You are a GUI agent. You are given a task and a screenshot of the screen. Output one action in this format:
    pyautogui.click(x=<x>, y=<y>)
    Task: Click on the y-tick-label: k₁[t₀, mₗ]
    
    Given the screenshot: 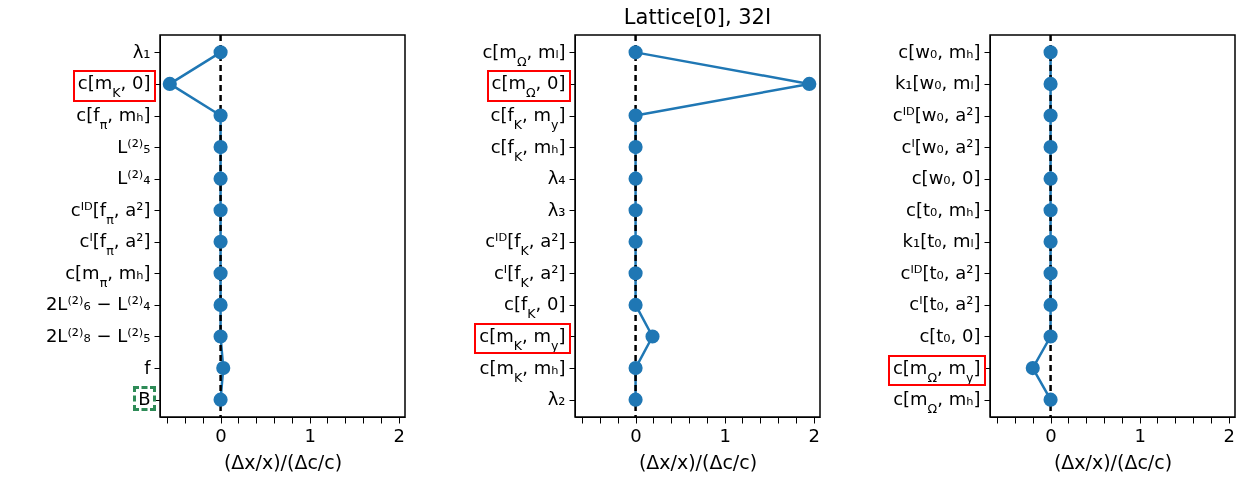 What is the action you would take?
    pyautogui.click(x=941, y=241)
    